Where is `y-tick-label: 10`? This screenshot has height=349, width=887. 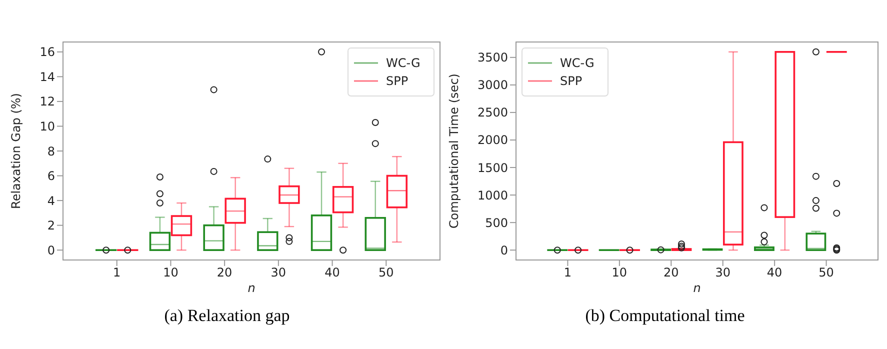 y-tick-label: 10 is located at coordinates (47, 126).